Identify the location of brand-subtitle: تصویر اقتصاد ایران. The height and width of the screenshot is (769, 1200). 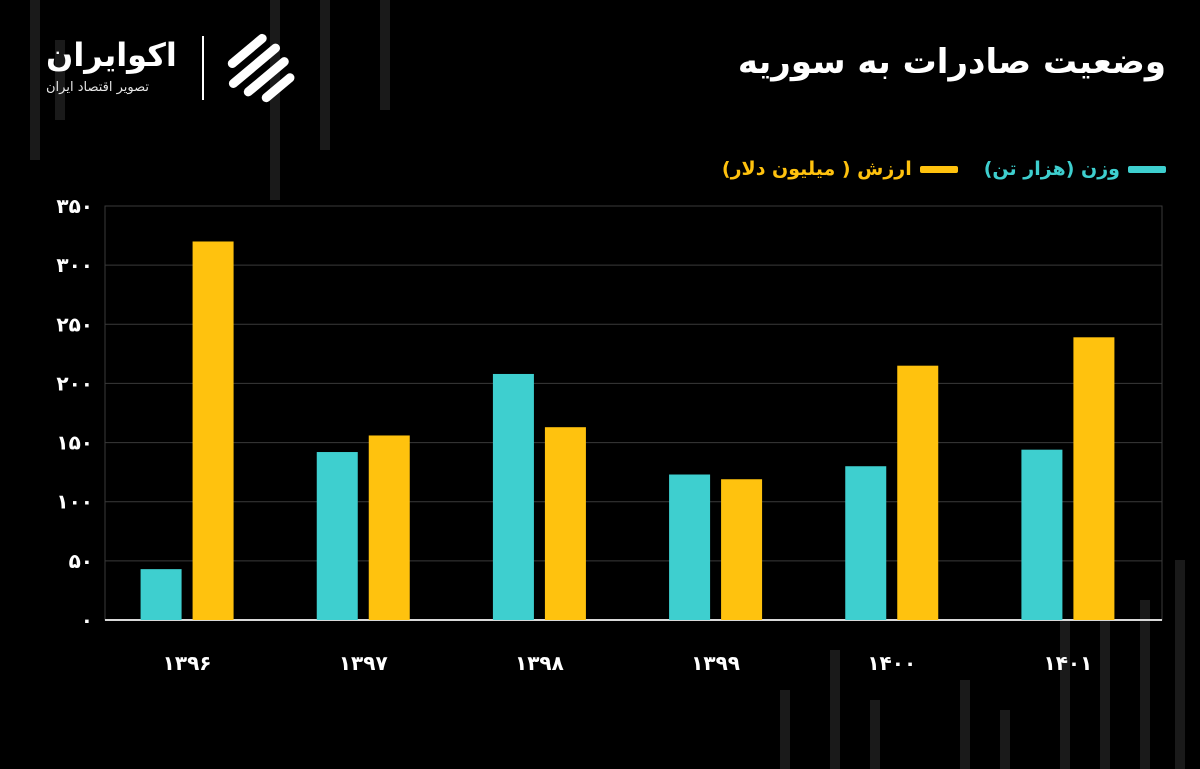
(97, 87).